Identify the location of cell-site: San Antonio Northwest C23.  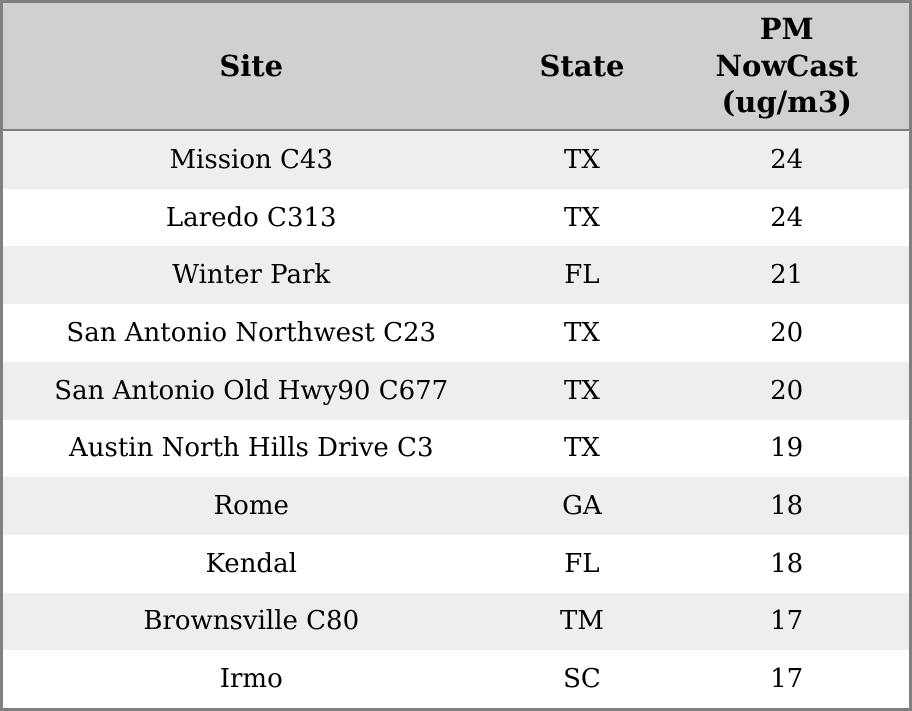
(251, 332).